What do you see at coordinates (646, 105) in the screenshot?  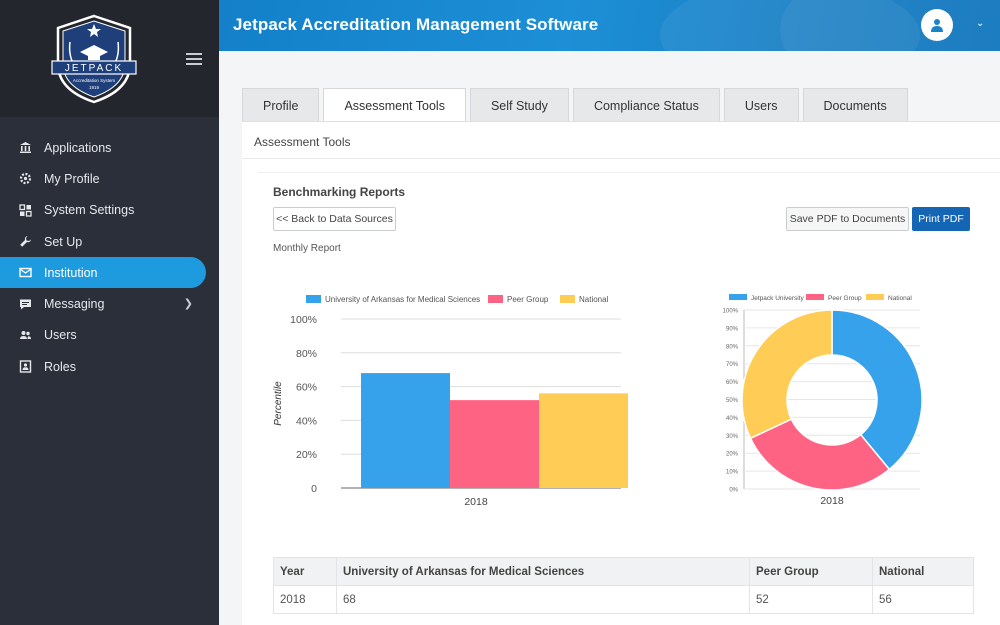 I see `tab-compliance-status: Compliance Status` at bounding box center [646, 105].